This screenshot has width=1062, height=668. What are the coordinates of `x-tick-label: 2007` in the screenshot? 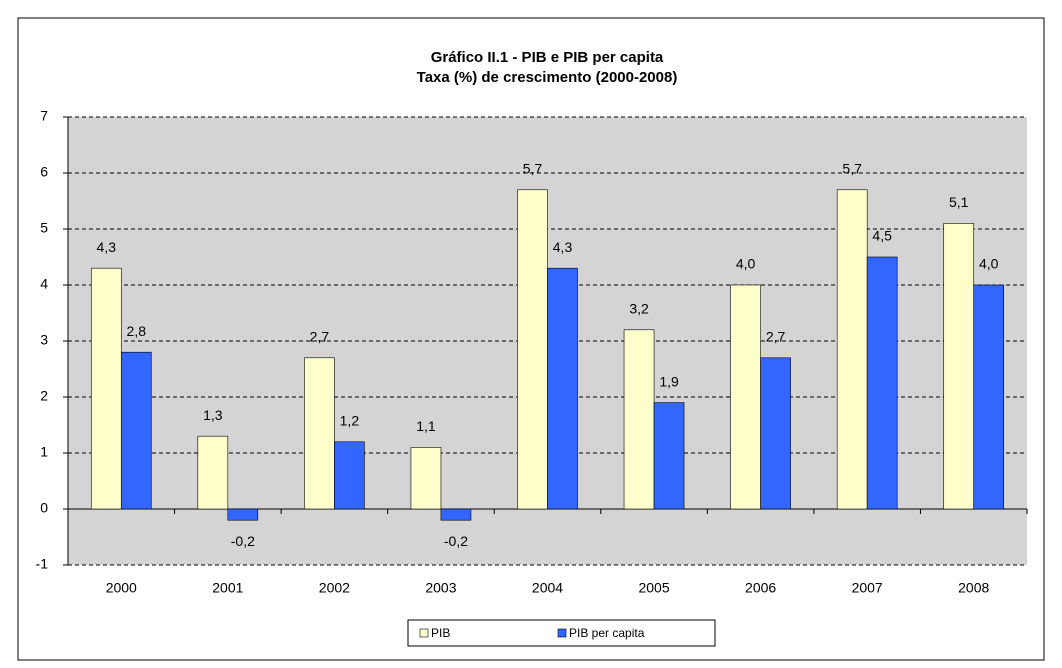 It's located at (867, 588).